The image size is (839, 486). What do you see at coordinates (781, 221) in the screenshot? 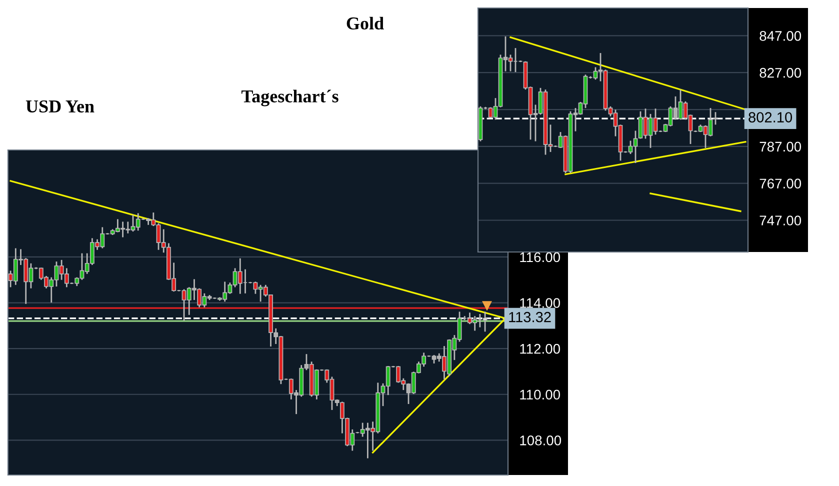
I see `y-tick-label: 747.00` at bounding box center [781, 221].